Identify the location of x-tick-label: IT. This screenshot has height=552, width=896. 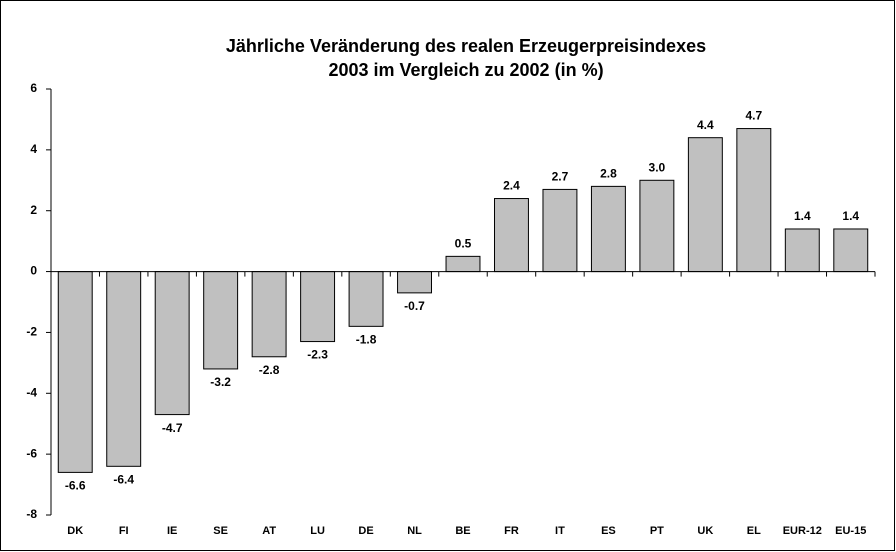
(560, 531).